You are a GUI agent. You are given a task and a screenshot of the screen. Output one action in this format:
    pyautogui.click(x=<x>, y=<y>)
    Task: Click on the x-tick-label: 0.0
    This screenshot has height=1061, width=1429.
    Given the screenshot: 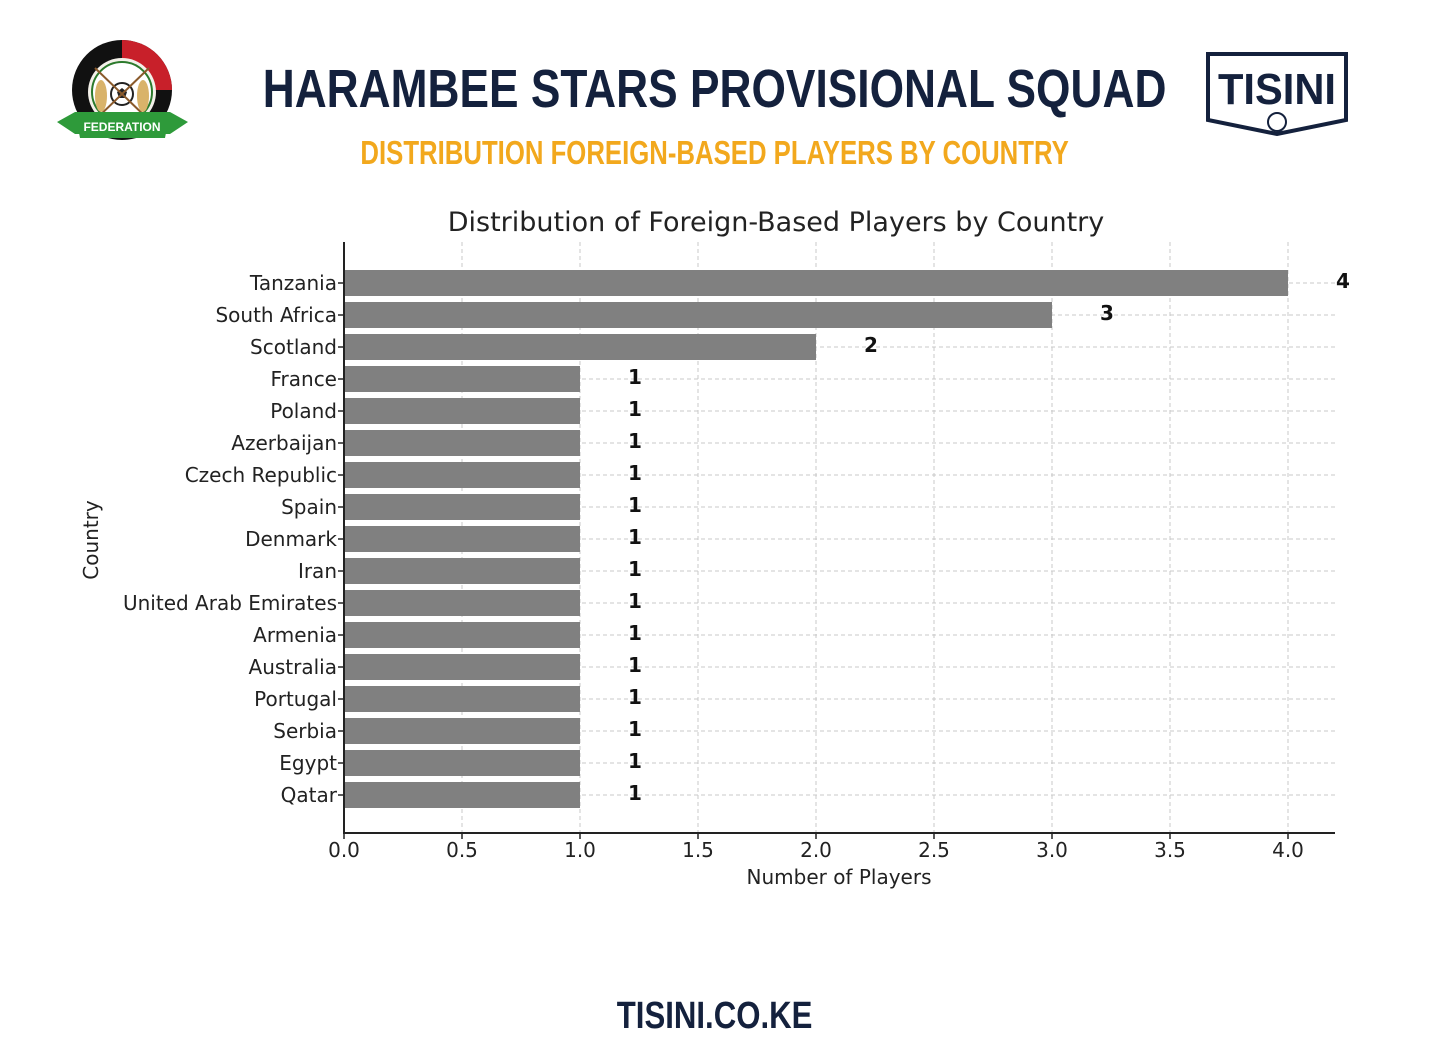 What is the action you would take?
    pyautogui.click(x=344, y=850)
    